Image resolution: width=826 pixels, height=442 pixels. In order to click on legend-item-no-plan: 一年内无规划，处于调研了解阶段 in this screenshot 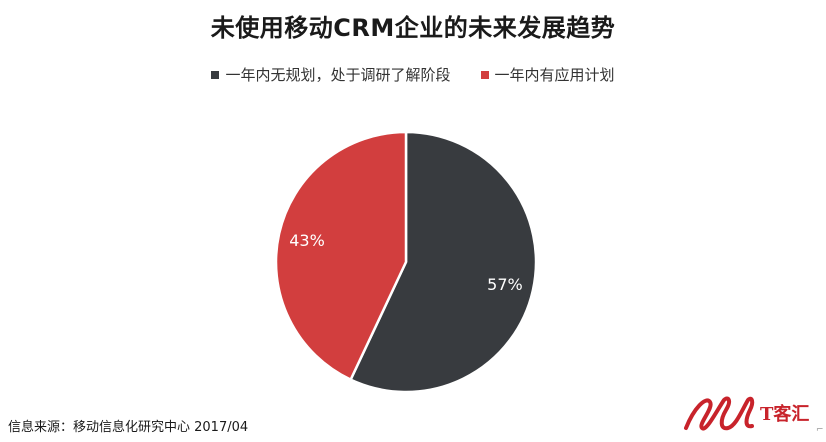, I will do `click(331, 74)`.